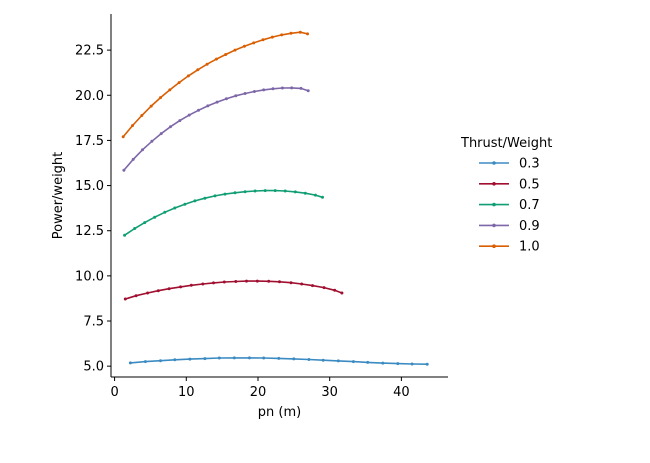  Describe the element at coordinates (89, 141) in the screenshot. I see `y-tick-label: 17.5` at that location.